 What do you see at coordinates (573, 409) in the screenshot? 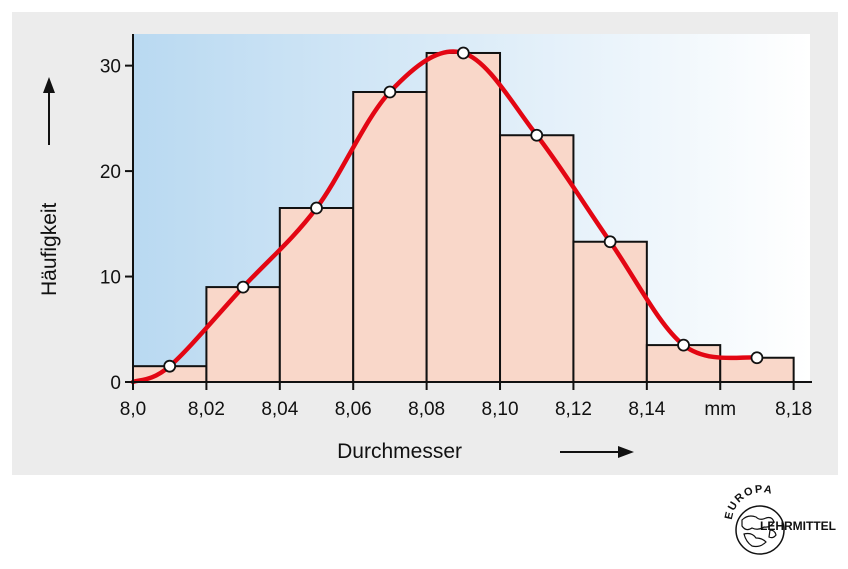
I see `x-tick-label: 8,12` at bounding box center [573, 409].